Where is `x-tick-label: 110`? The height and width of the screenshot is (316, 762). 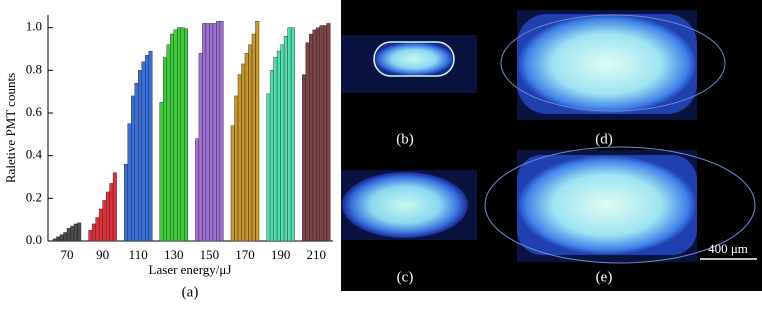 x-tick-label: 110 is located at coordinates (138, 254).